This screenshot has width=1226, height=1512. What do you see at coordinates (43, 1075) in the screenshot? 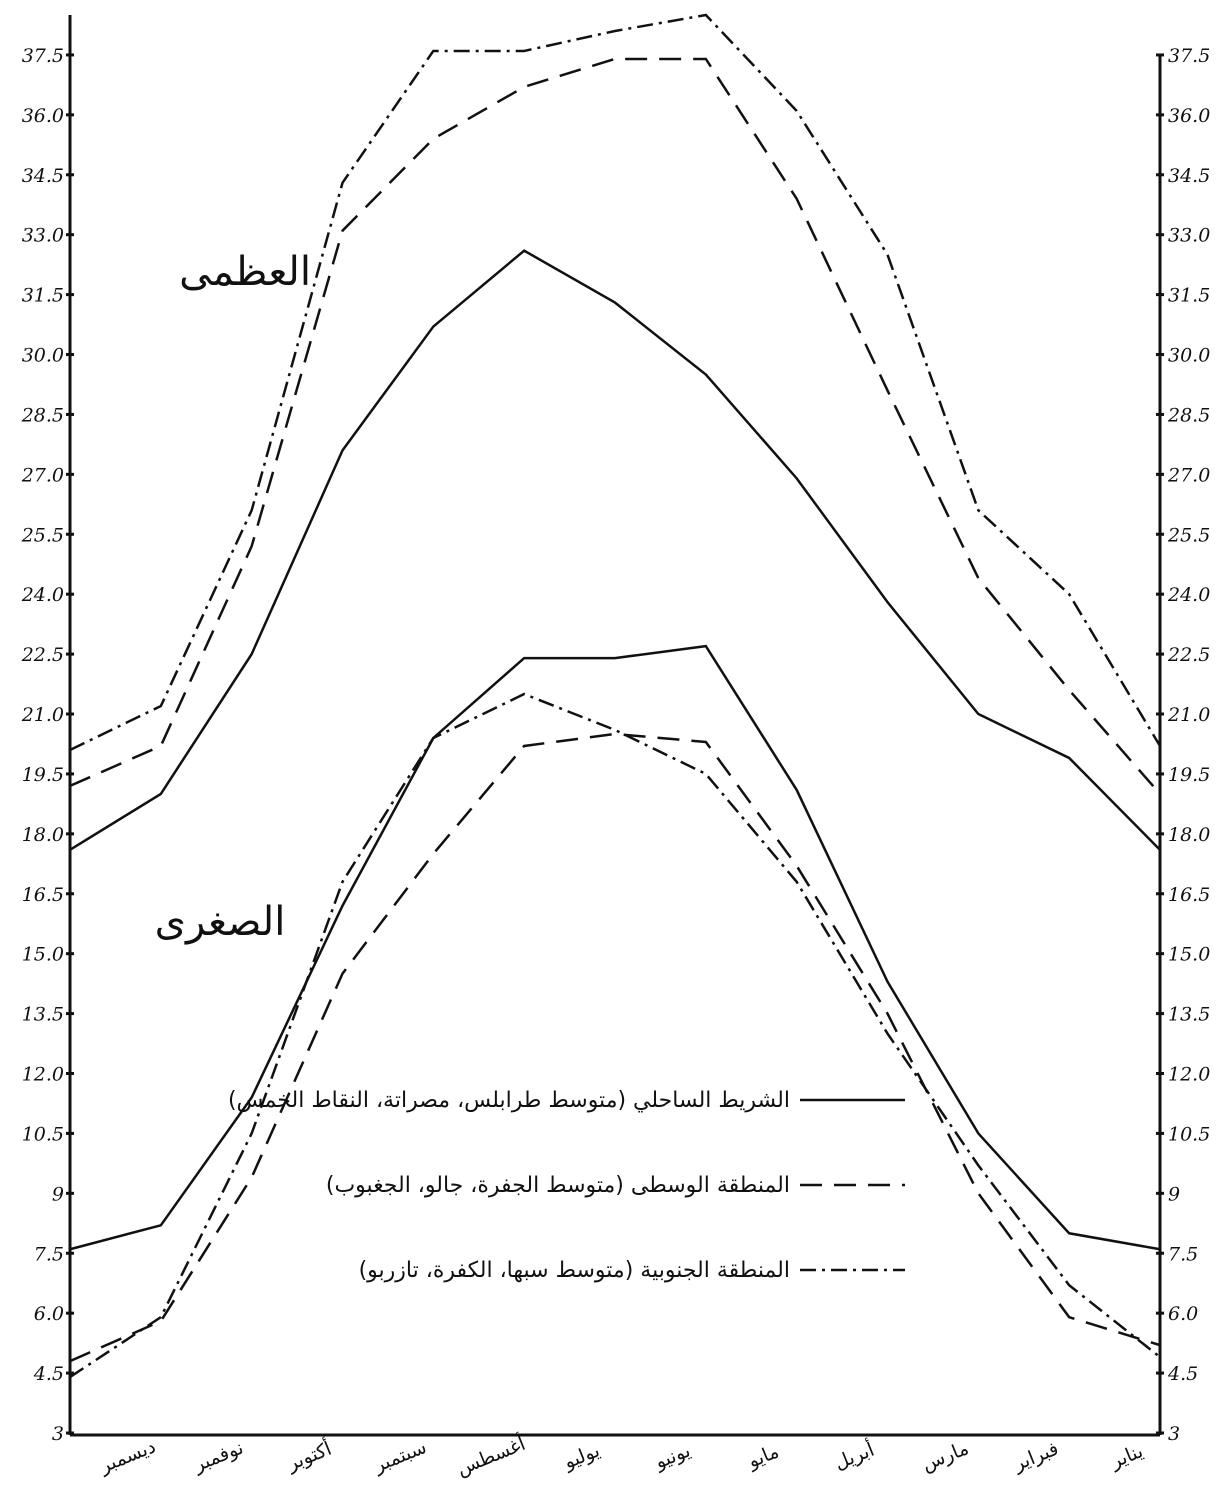
I see `y-tick-label: 12.0` at bounding box center [43, 1075].